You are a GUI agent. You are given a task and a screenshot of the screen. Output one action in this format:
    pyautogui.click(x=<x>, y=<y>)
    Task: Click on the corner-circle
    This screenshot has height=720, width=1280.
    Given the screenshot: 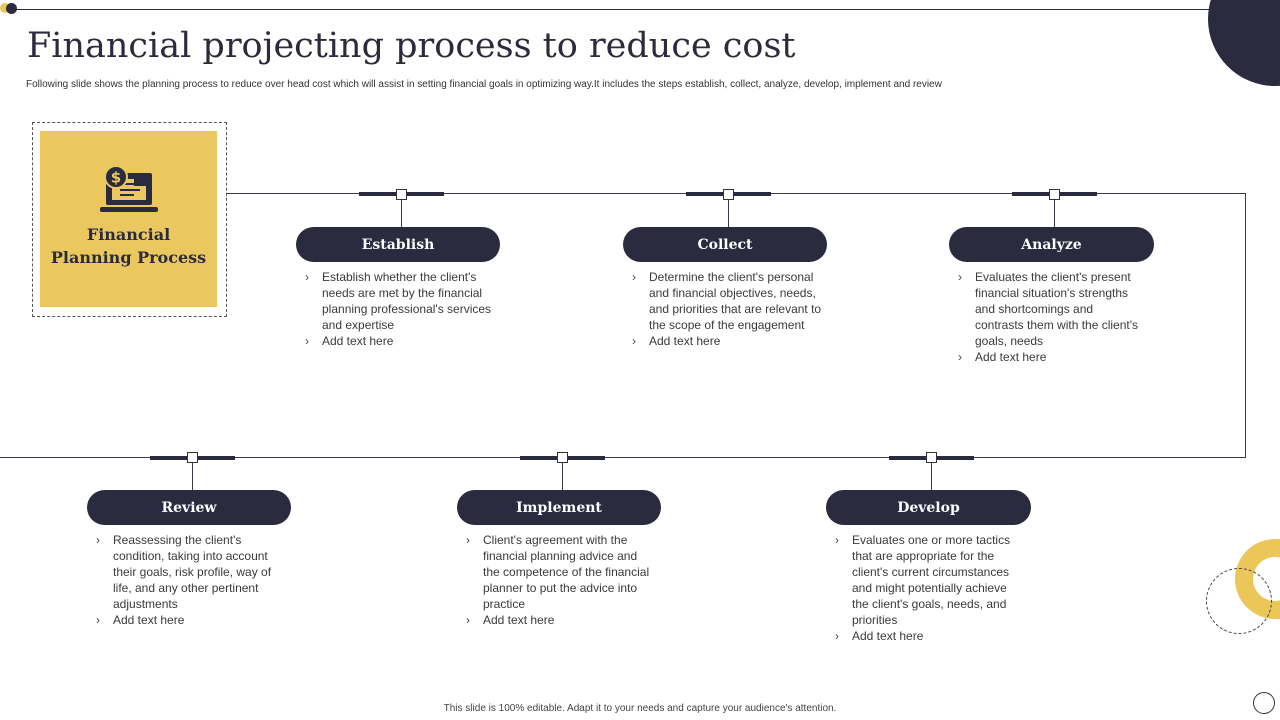 What is the action you would take?
    pyautogui.click(x=1244, y=43)
    